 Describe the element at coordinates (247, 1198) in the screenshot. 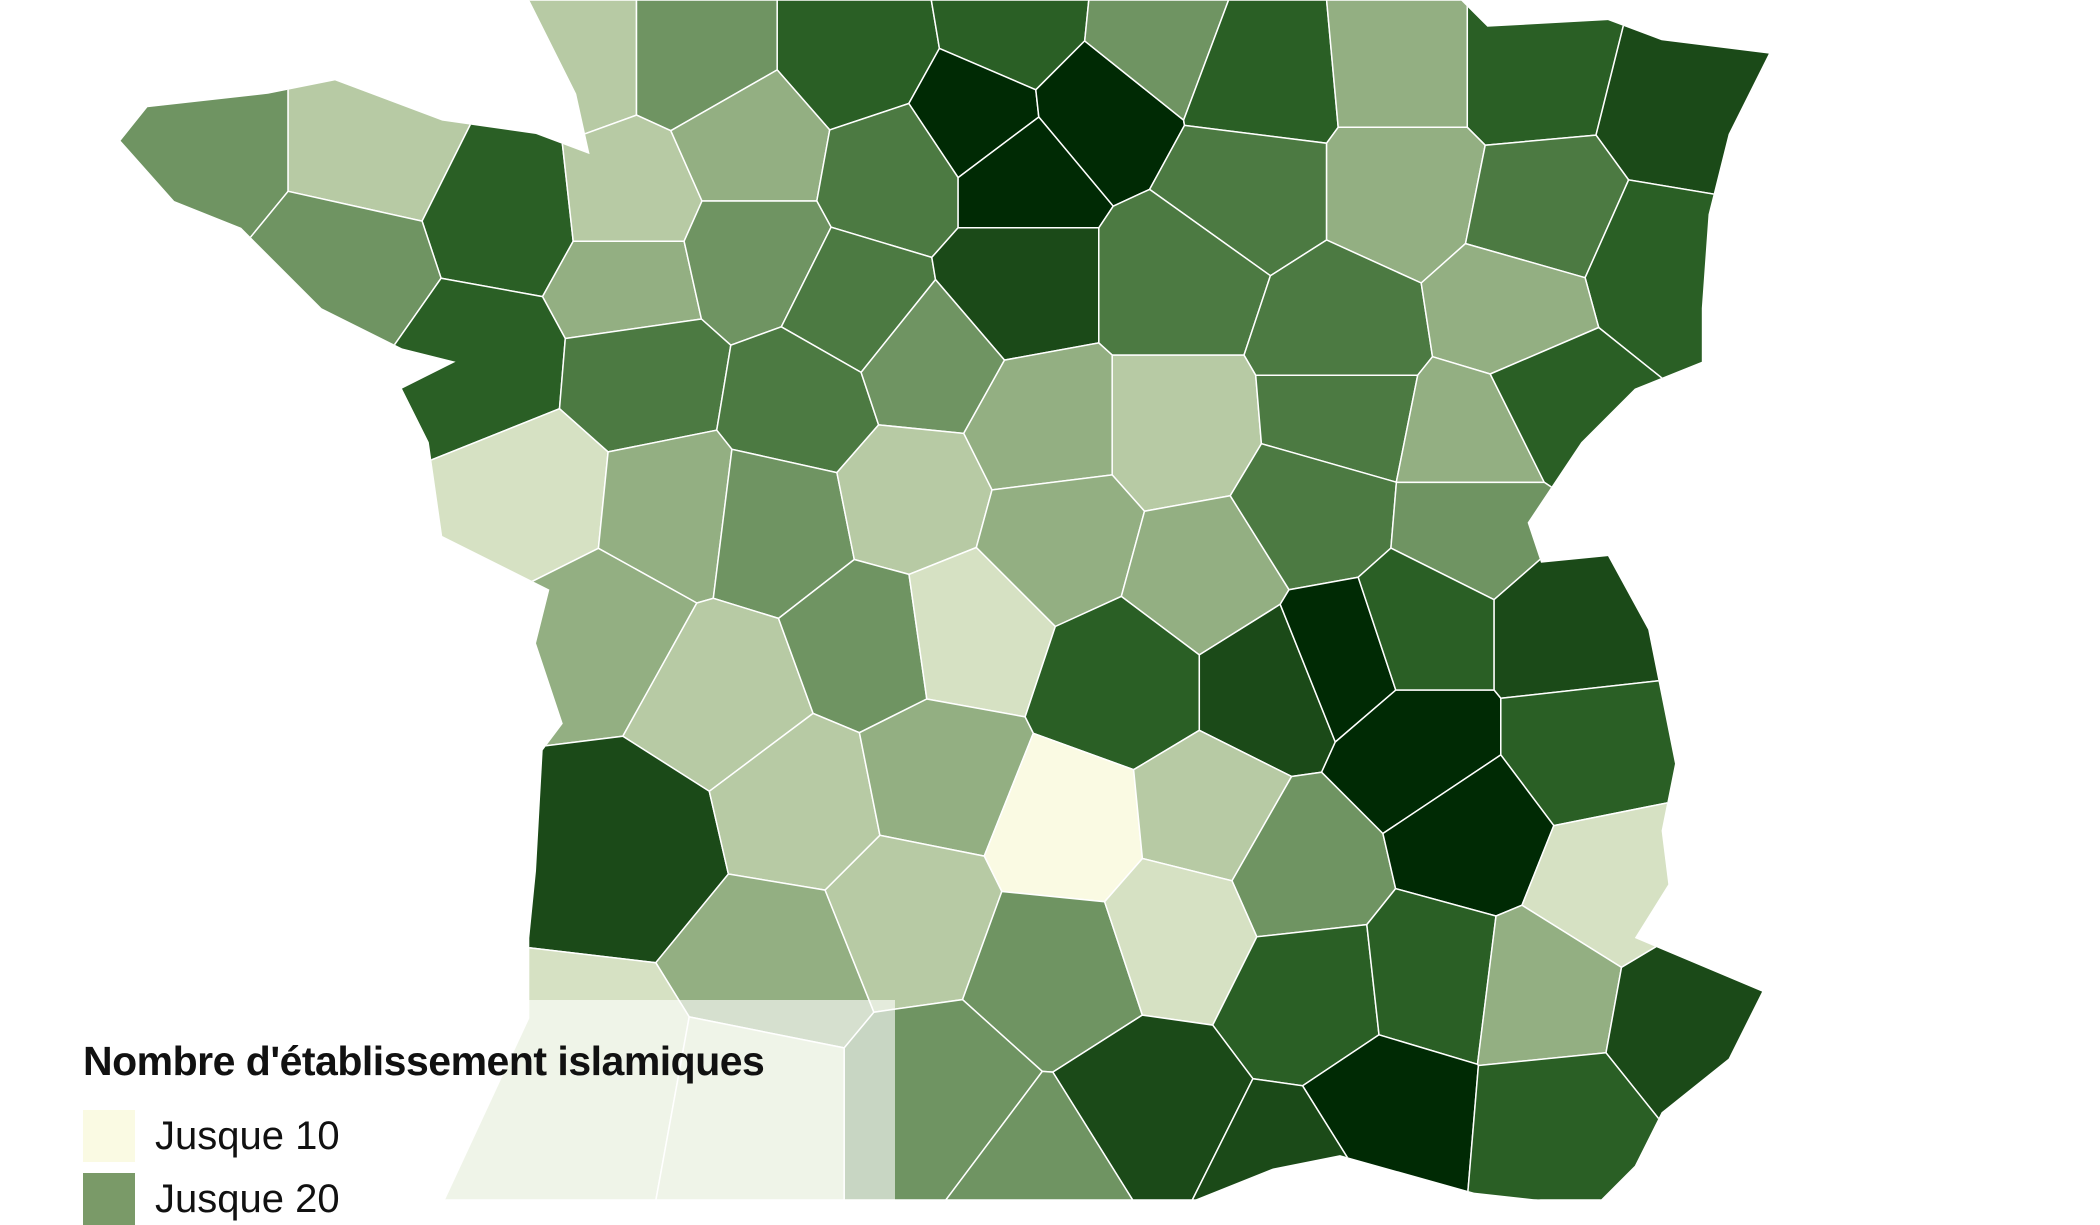

I see `legend-label: Jusque 20` at that location.